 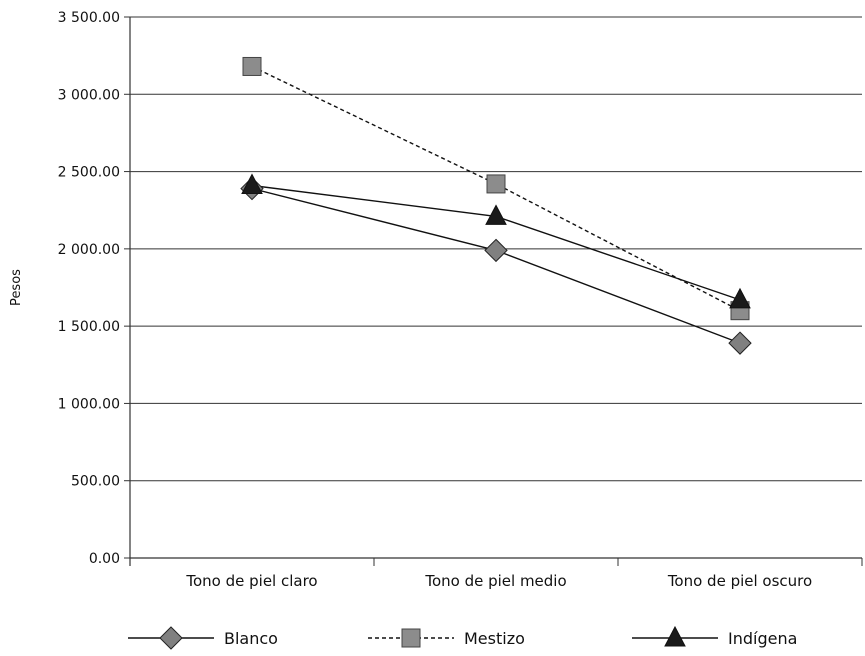 I want to click on y-axis-title: Pesos, so click(x=16, y=287).